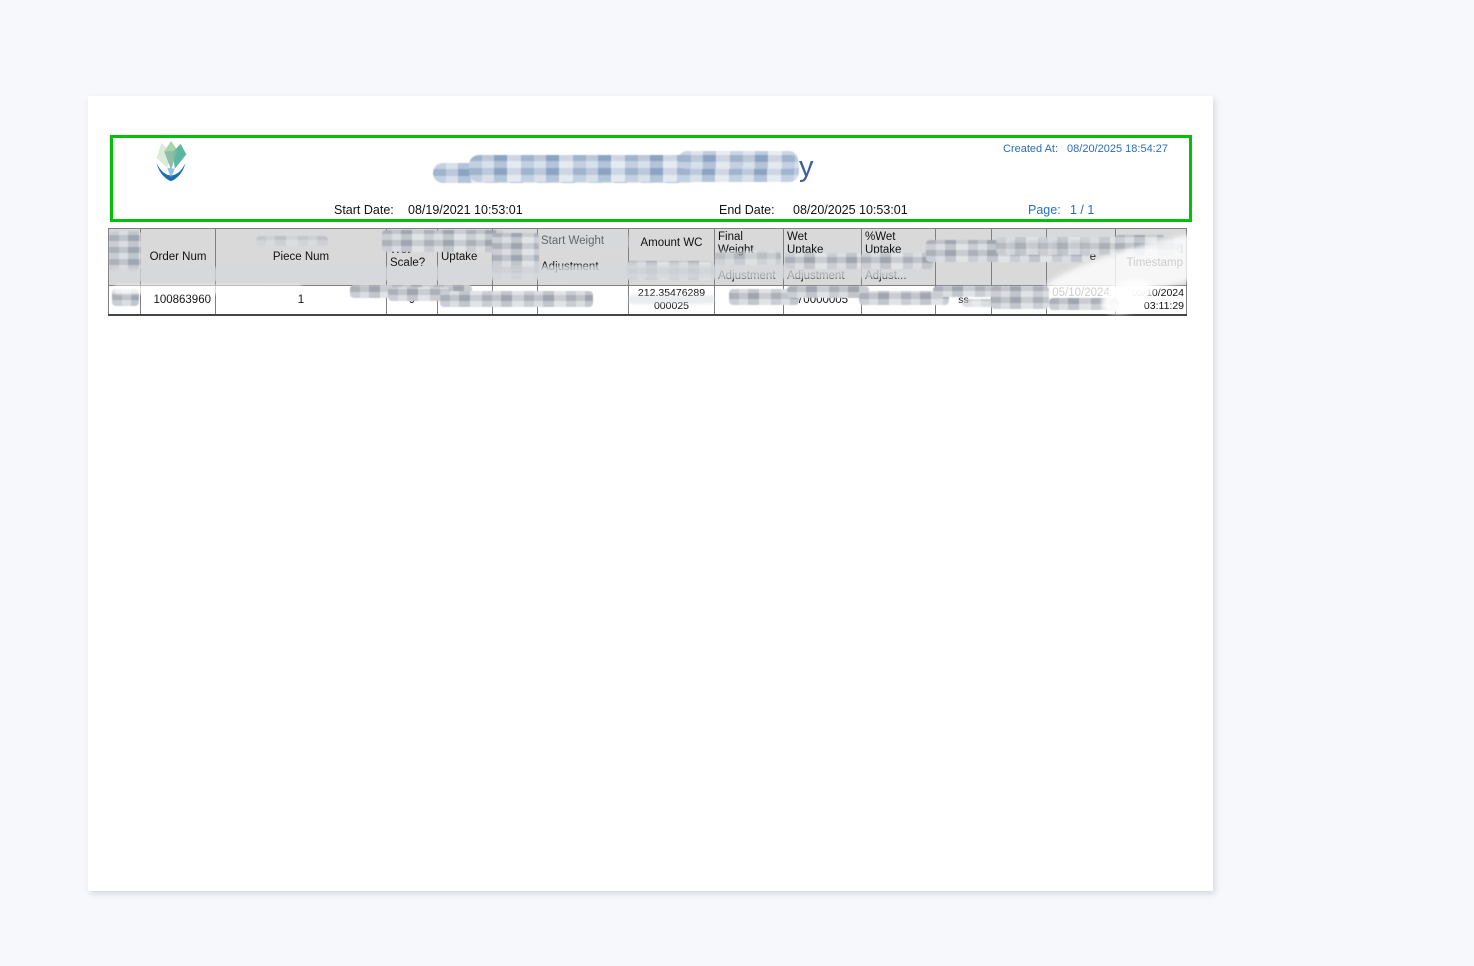 Image resolution: width=1474 pixels, height=966 pixels. I want to click on cell-amount-wc: 212.35476289 000025, so click(671, 300).